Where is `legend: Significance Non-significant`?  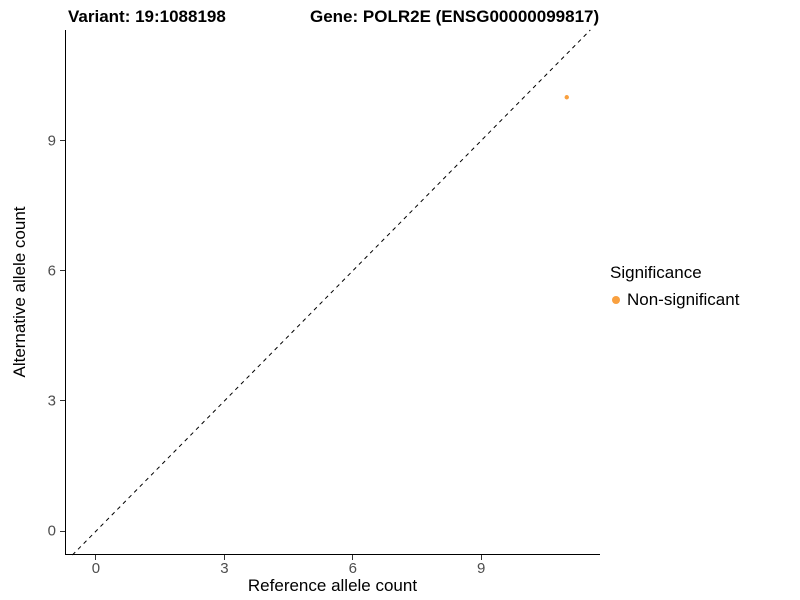
legend: Significance Non-significant is located at coordinates (674, 286).